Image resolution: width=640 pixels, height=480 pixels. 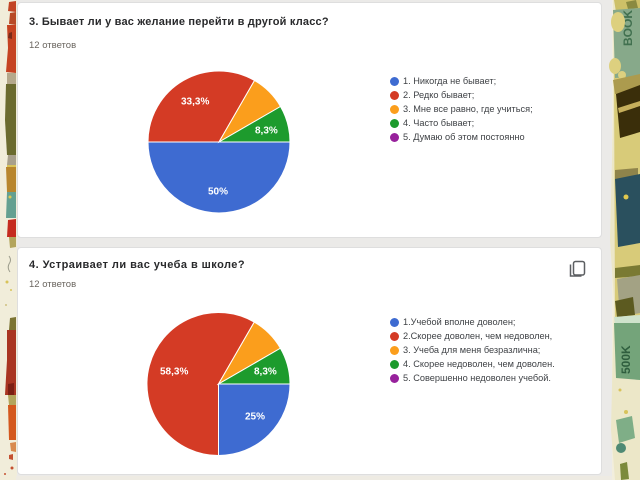 I want to click on svg-text: 500K, so click(x=626, y=359).